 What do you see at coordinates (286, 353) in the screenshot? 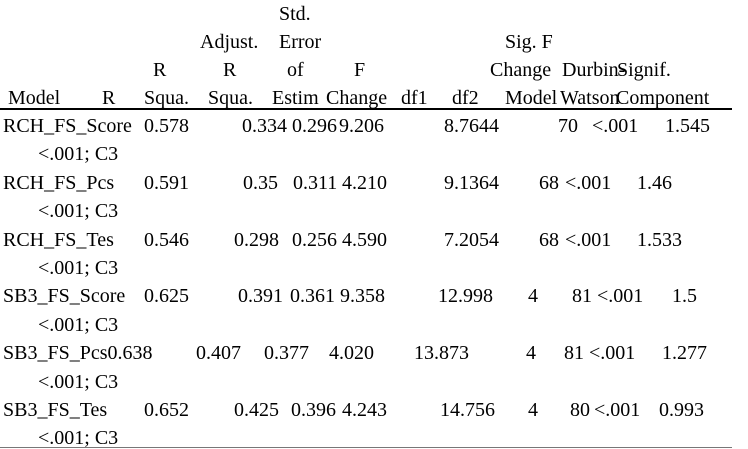
I see `cell-value: 0.377` at bounding box center [286, 353].